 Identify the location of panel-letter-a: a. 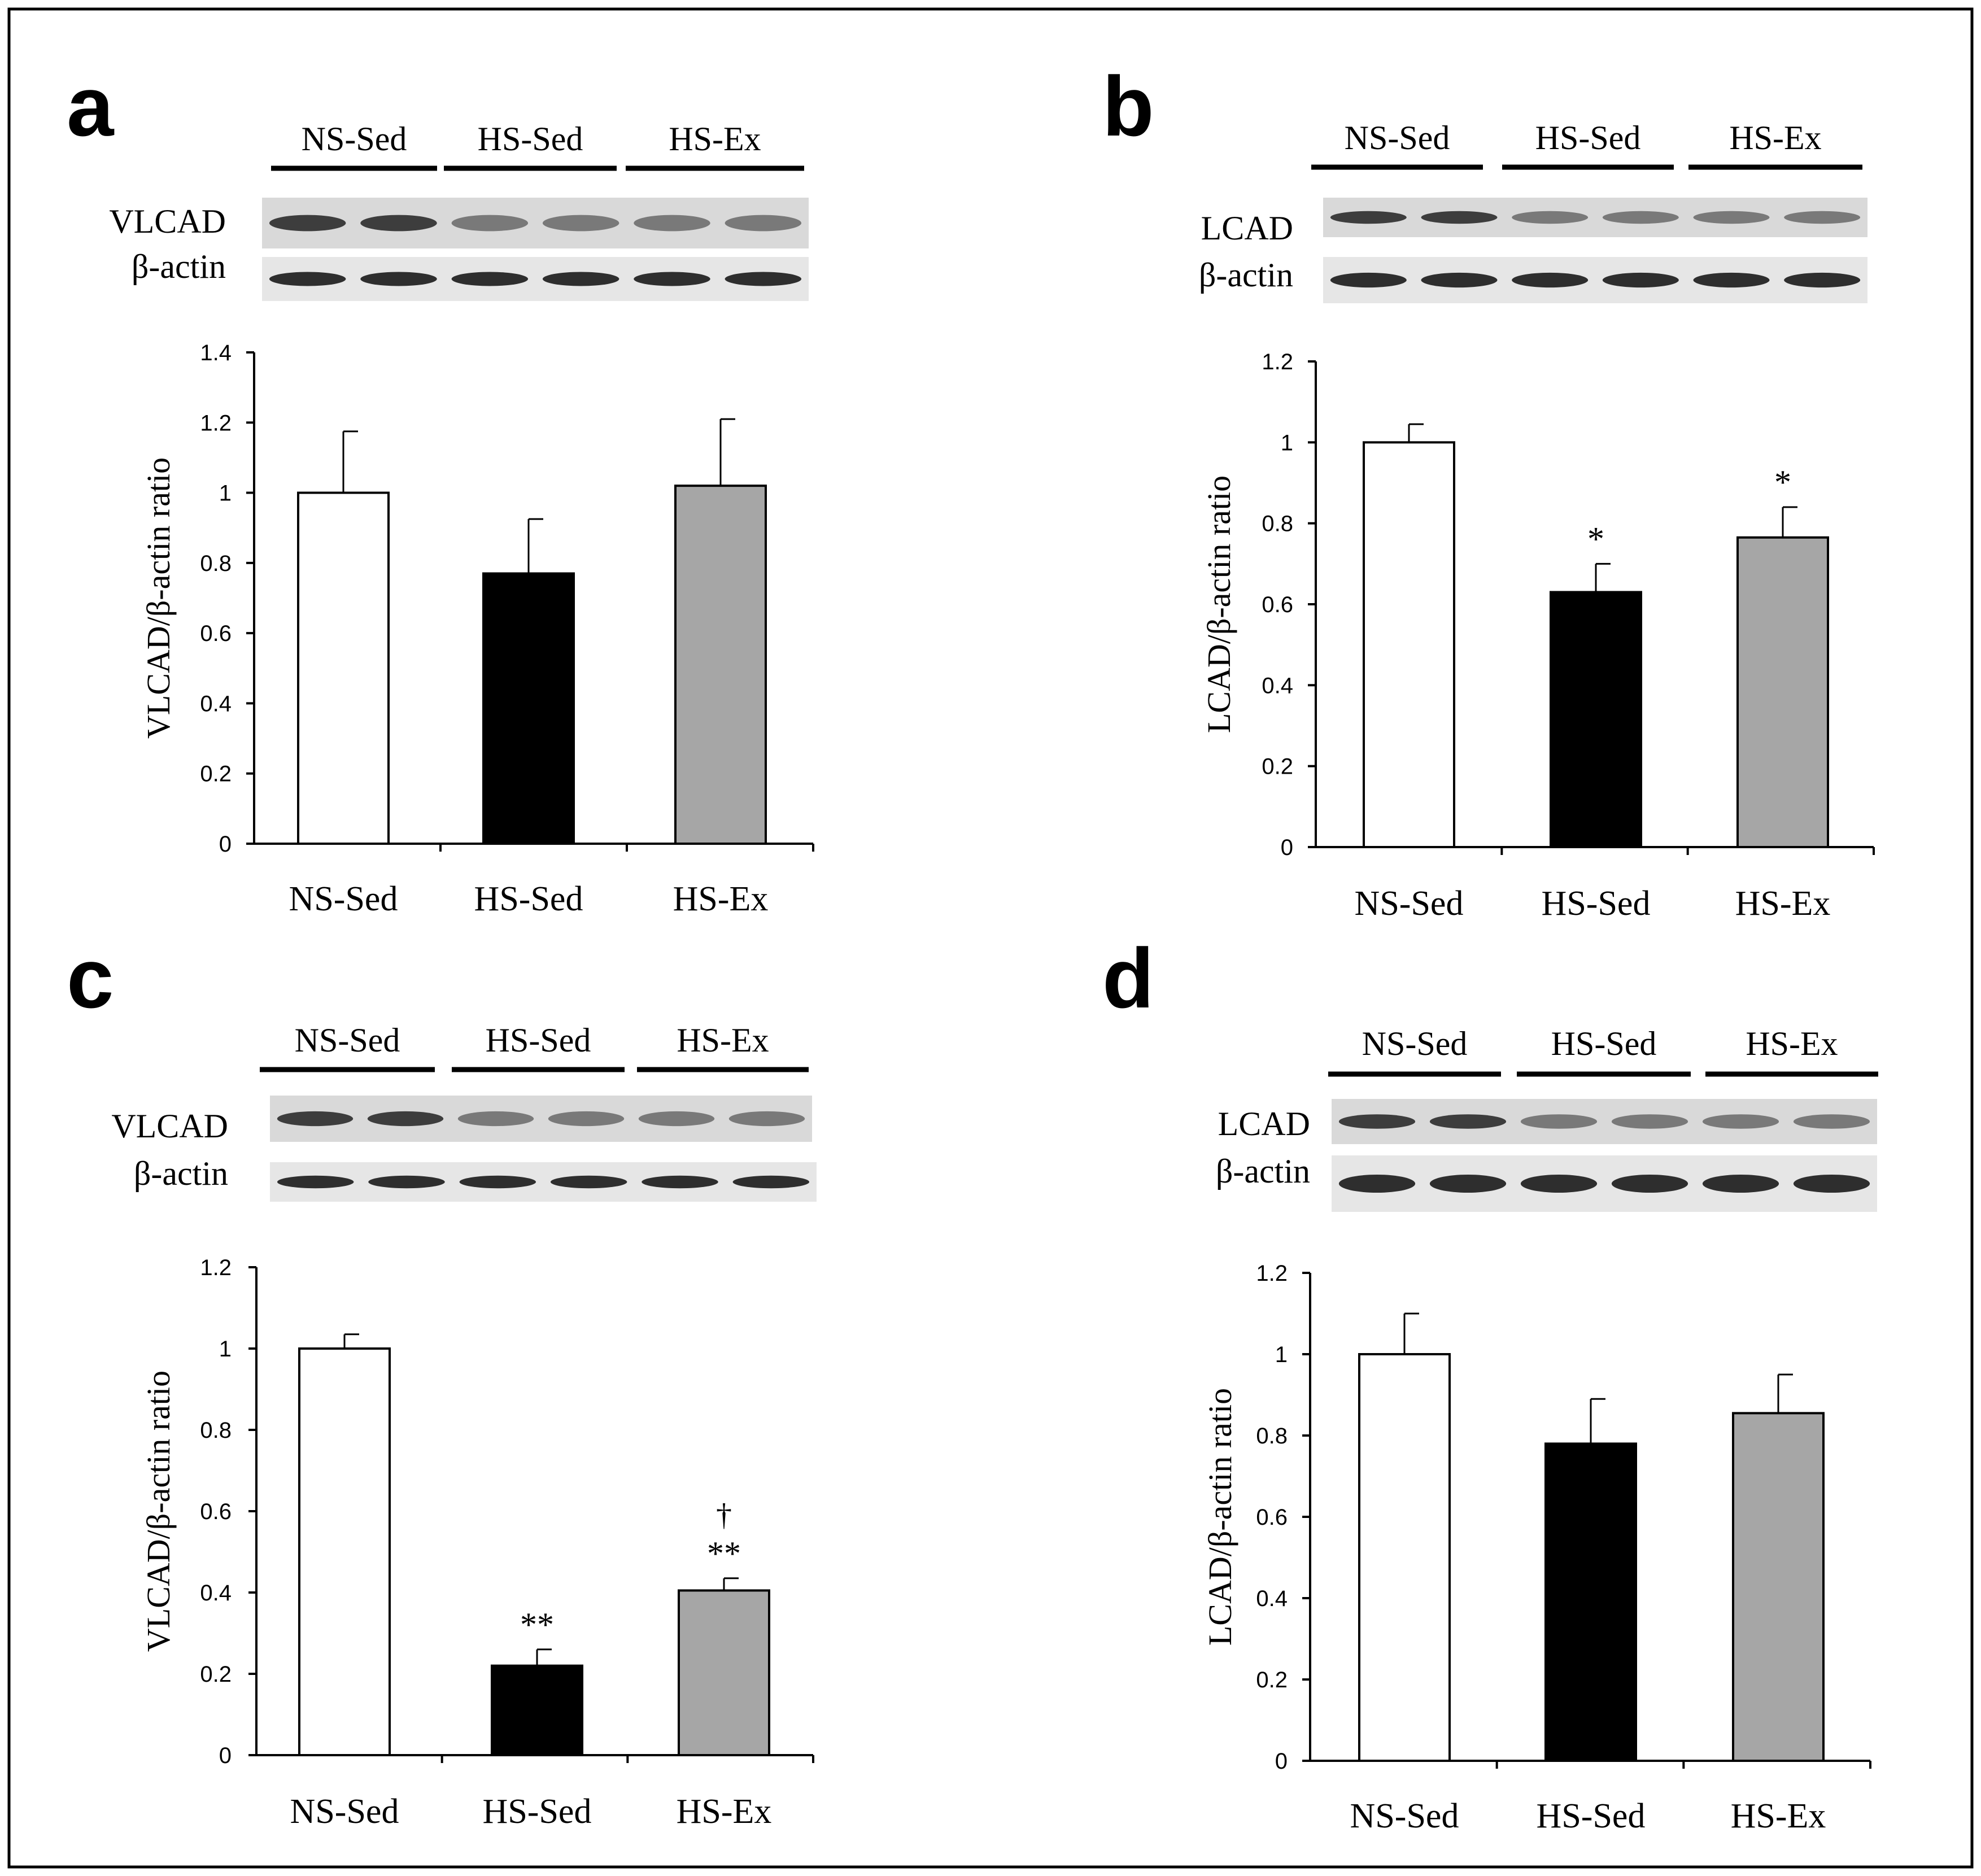
(91, 106).